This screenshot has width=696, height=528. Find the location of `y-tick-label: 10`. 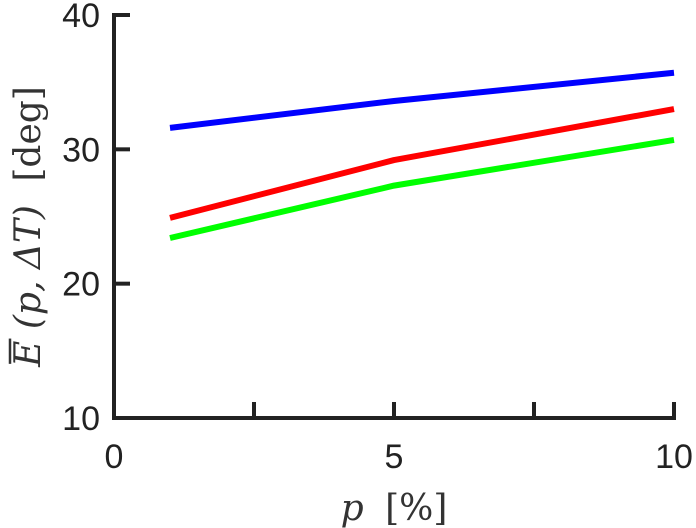

y-tick-label: 10 is located at coordinates (81, 419).